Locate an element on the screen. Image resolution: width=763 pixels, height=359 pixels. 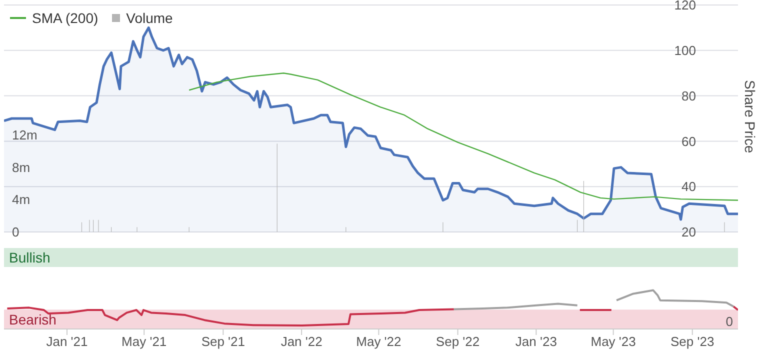
y2-tick-label: 120 is located at coordinates (685, 6).